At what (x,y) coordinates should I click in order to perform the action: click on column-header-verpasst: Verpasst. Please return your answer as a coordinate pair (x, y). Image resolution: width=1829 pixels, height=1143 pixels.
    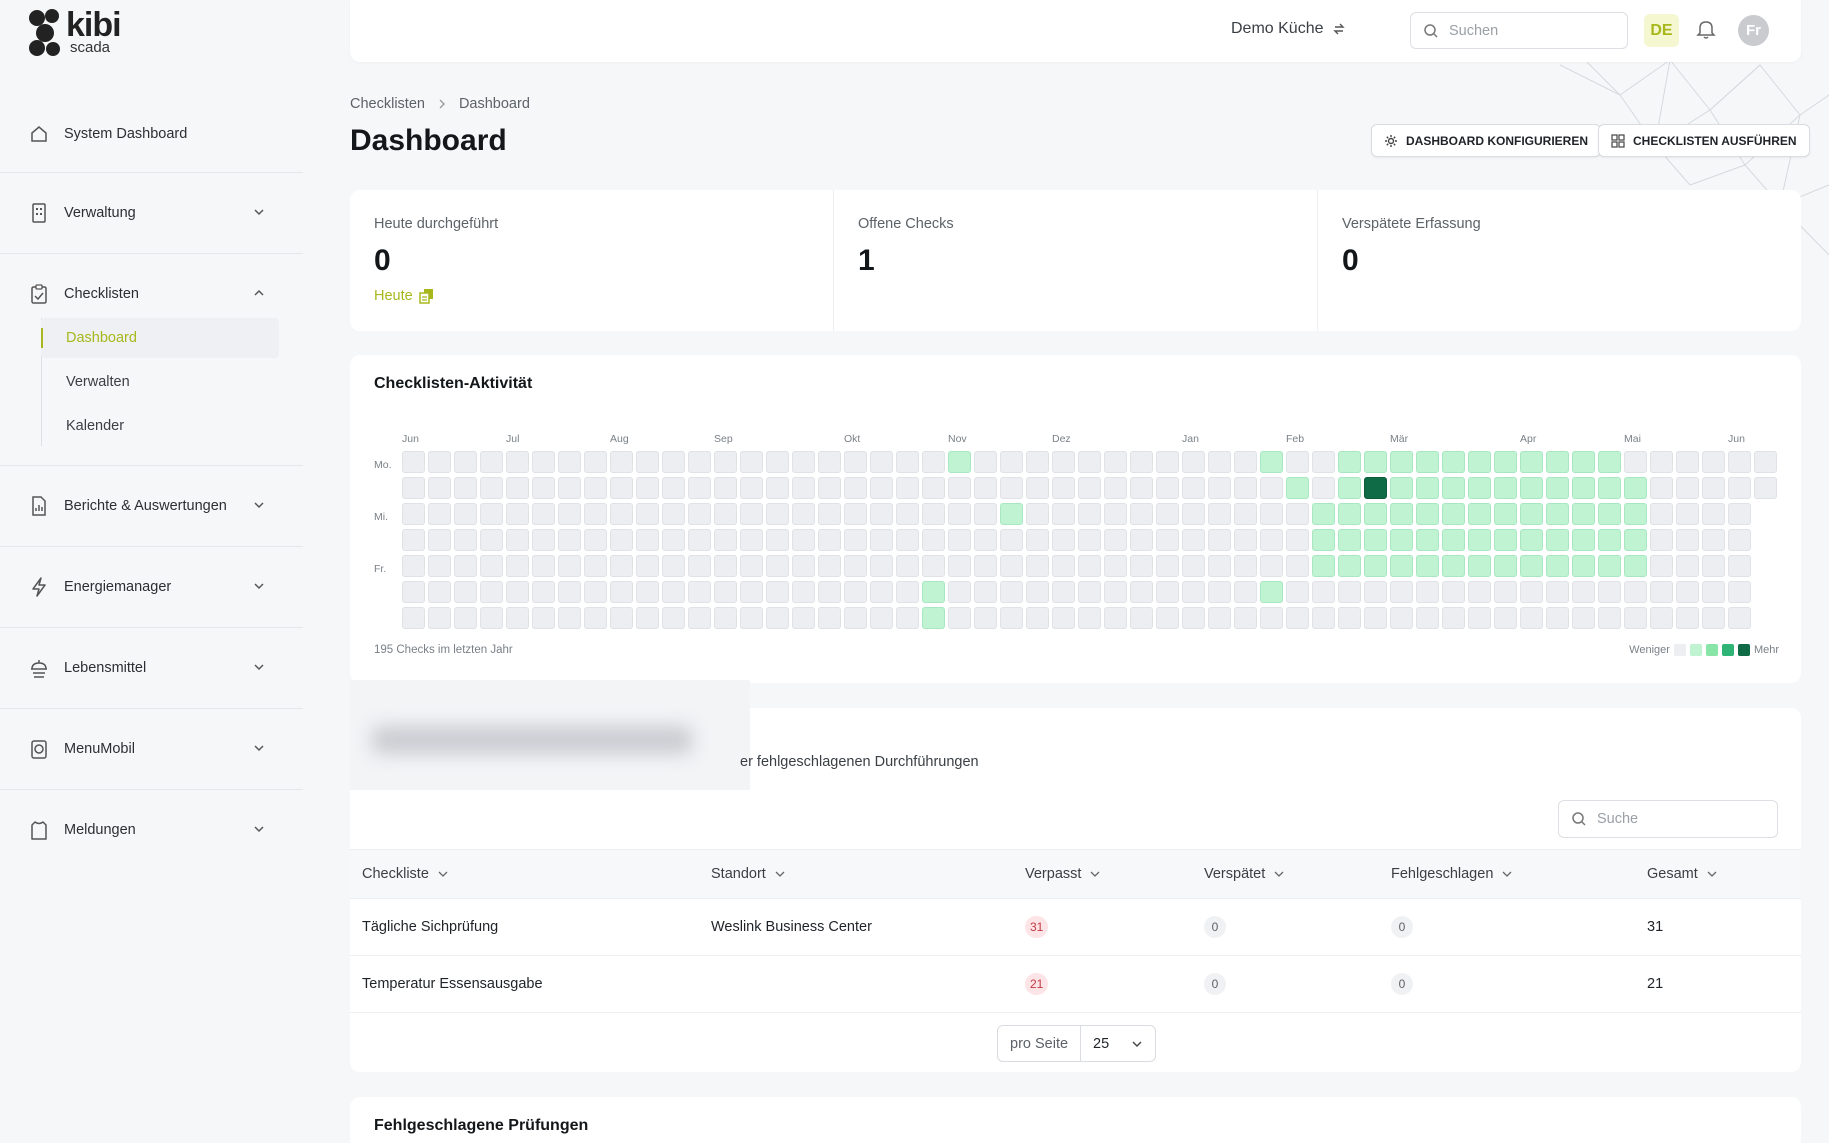
    Looking at the image, I should click on (1063, 874).